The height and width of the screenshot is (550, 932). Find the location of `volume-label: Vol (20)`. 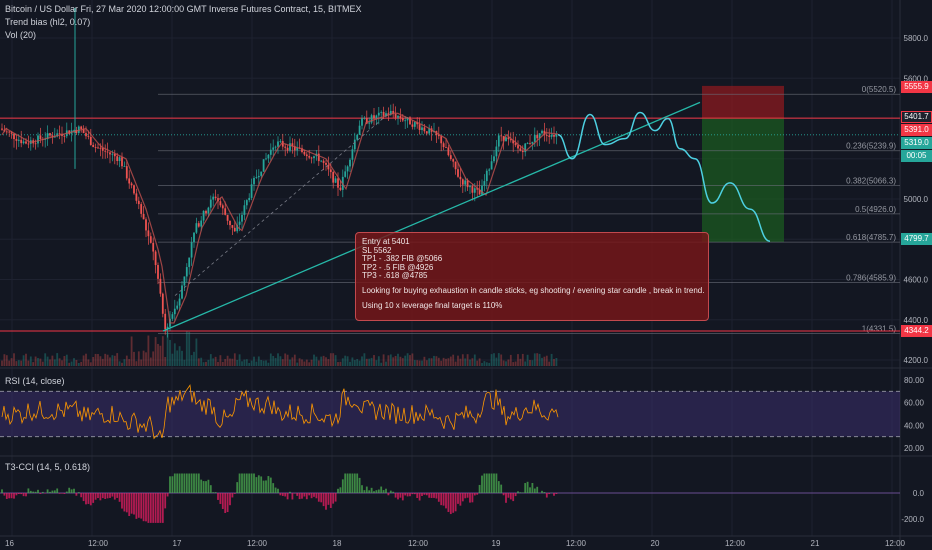

volume-label: Vol (20) is located at coordinates (21, 35).